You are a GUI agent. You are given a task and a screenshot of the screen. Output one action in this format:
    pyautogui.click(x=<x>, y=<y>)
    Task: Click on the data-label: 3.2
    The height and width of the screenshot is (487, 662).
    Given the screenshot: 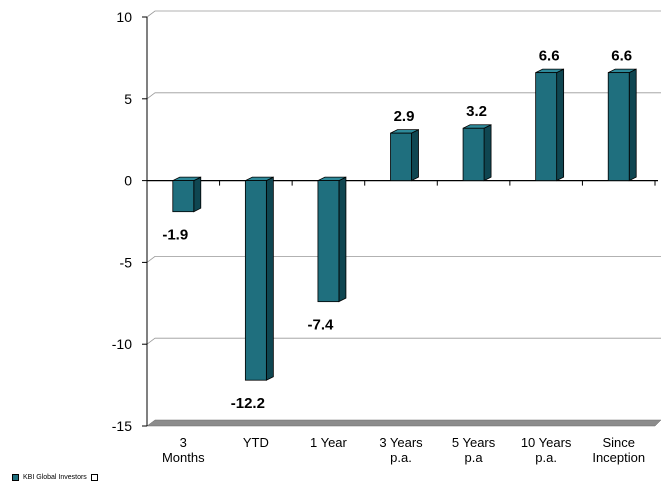 What is the action you would take?
    pyautogui.click(x=476, y=111)
    